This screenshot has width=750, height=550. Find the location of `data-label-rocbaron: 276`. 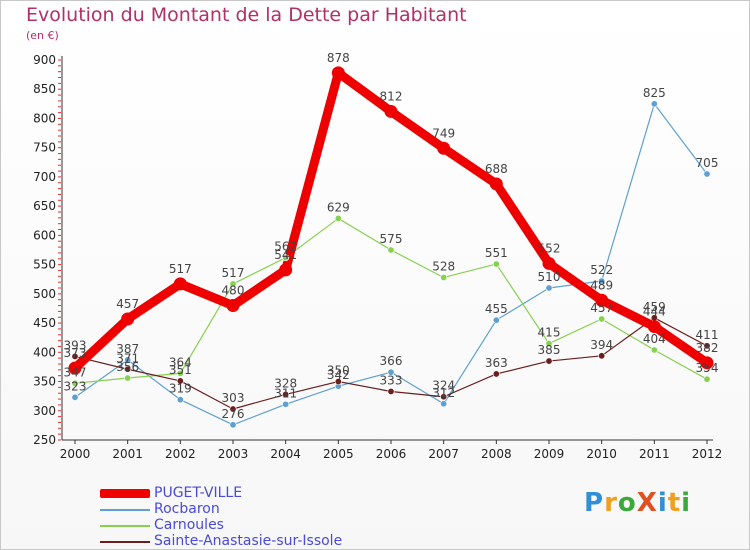

data-label-rocbaron: 276 is located at coordinates (233, 414).